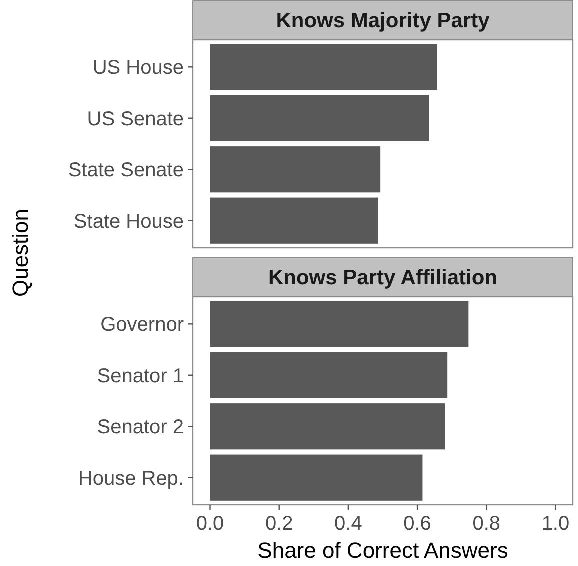 Image resolution: width=578 pixels, height=566 pixels. Describe the element at coordinates (486, 524) in the screenshot. I see `x-tick-label: 0.8` at that location.